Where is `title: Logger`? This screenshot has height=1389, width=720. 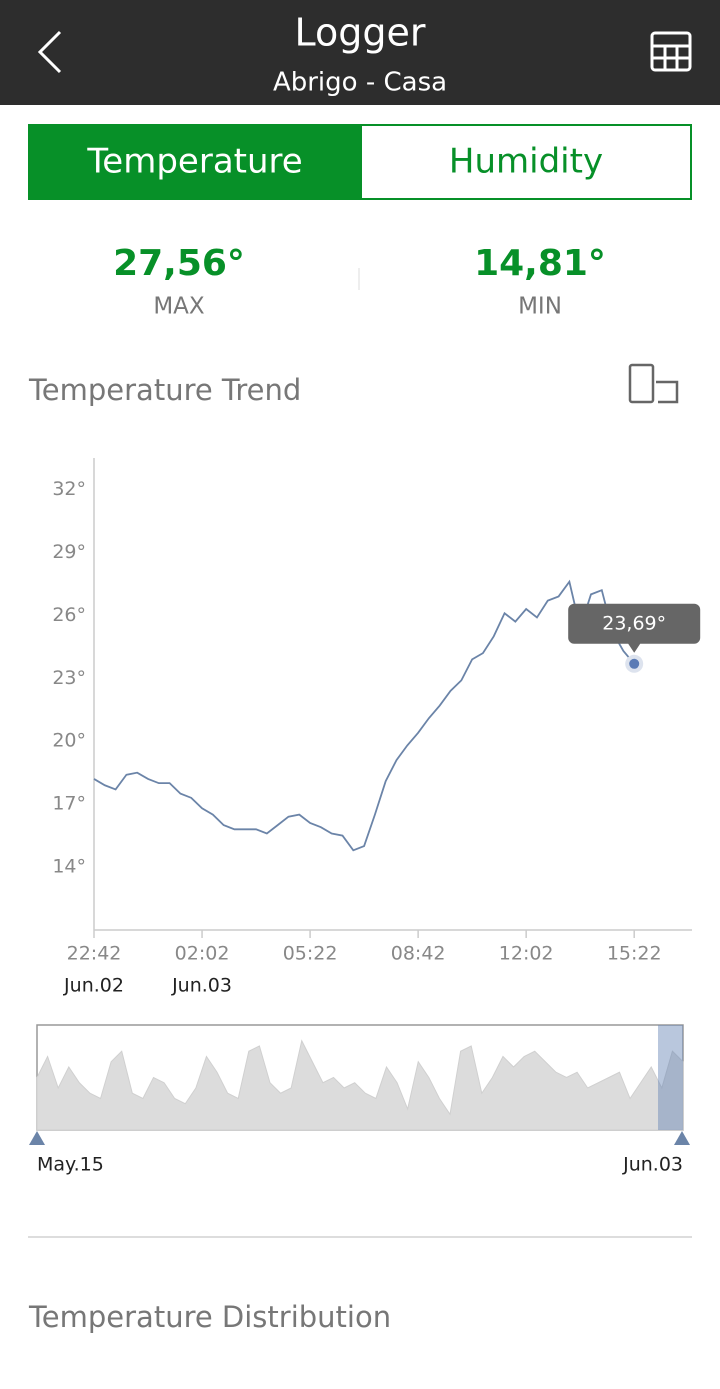
title: Logger is located at coordinates (360, 33).